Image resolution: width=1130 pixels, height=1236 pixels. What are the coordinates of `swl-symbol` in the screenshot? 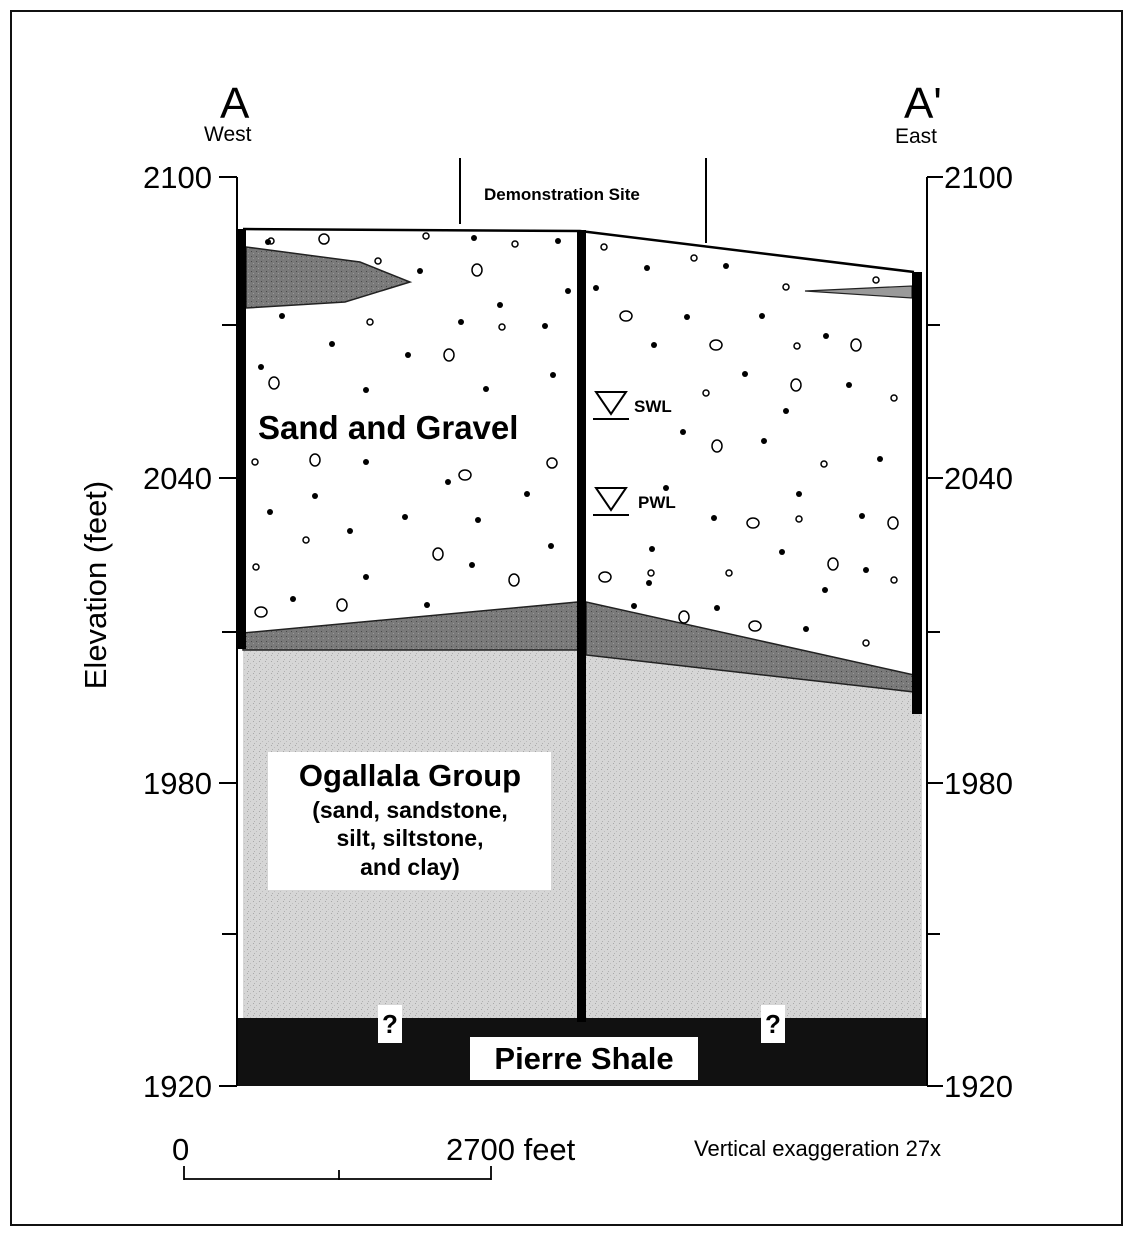 It's located at (611, 405).